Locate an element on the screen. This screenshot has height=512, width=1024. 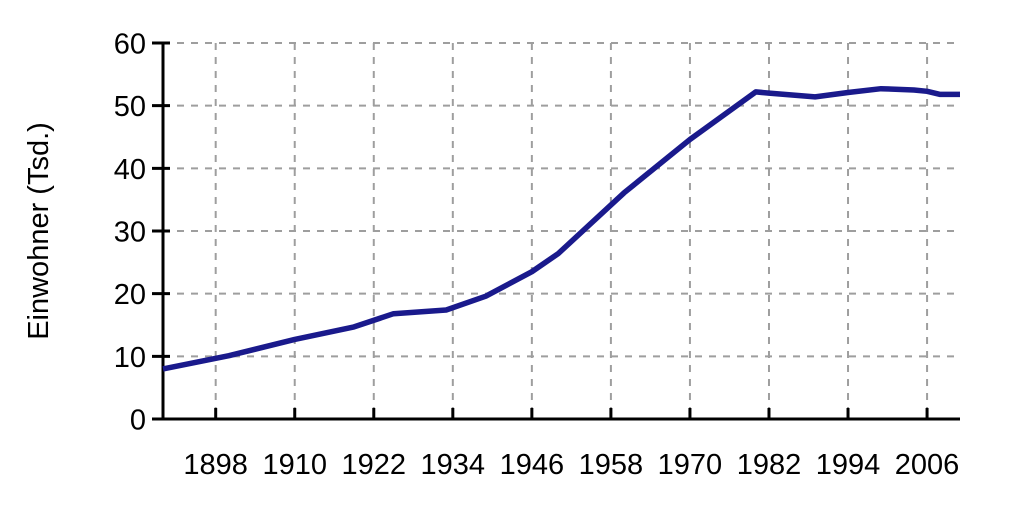
x-tick-label: 1958 is located at coordinates (611, 465).